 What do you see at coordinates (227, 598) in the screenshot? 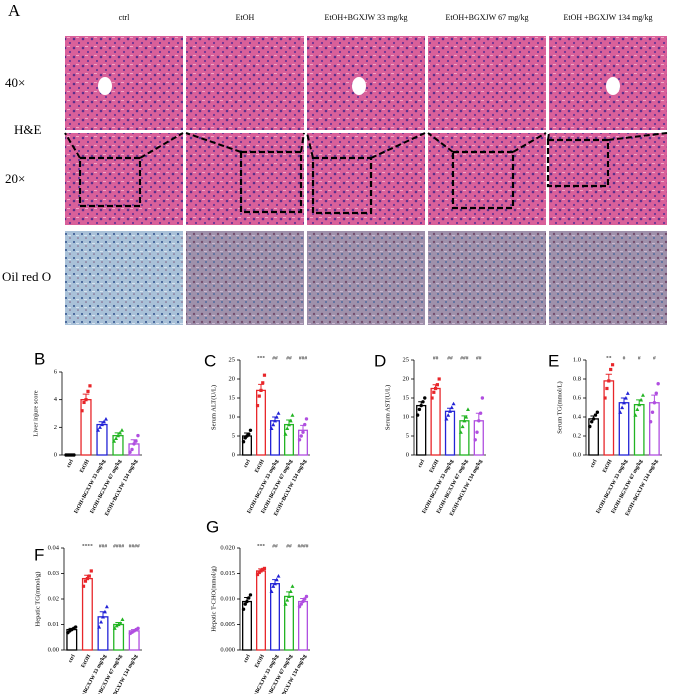
I see `y-tick-label: 0.010` at bounding box center [227, 598].